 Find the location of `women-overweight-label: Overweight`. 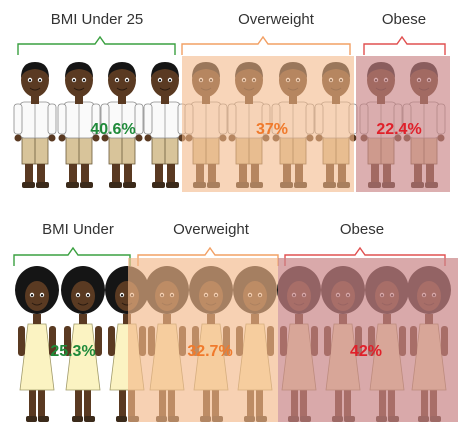

women-overweight-label: Overweight is located at coordinates (211, 229).